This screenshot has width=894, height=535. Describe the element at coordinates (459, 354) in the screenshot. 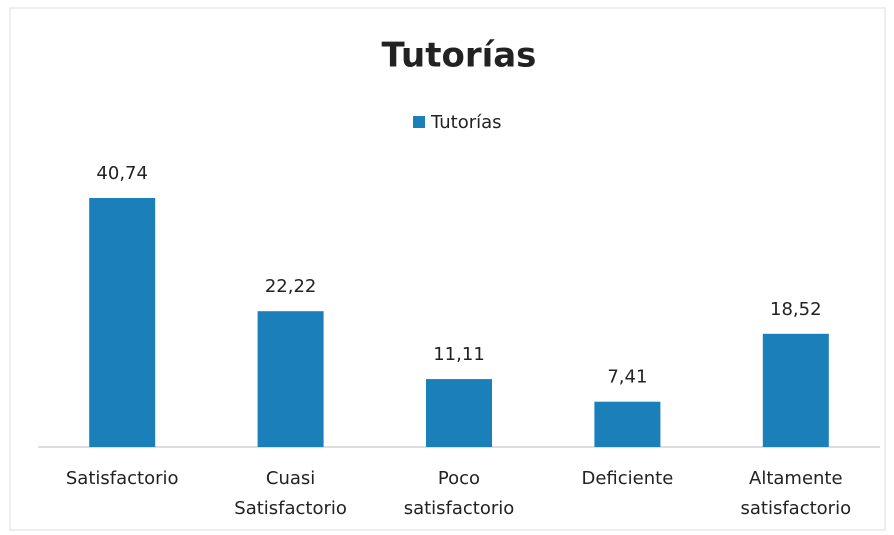

I see `value-label: 11,11` at that location.